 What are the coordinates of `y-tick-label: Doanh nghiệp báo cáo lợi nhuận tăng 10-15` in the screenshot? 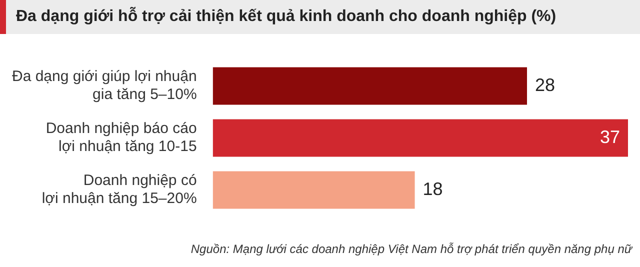 It's located at (121, 138).